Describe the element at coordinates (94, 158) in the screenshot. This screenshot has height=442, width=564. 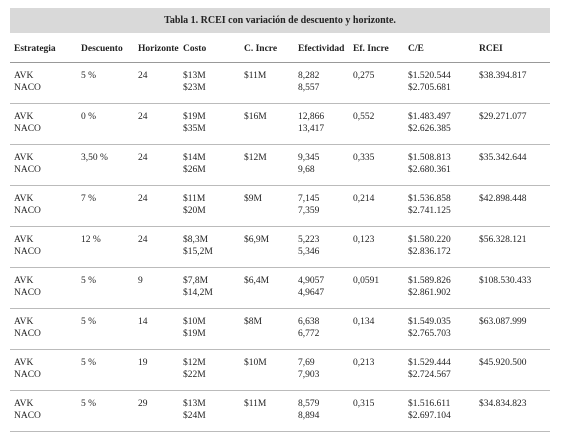
I see `cell-text: 3,50 %` at that location.